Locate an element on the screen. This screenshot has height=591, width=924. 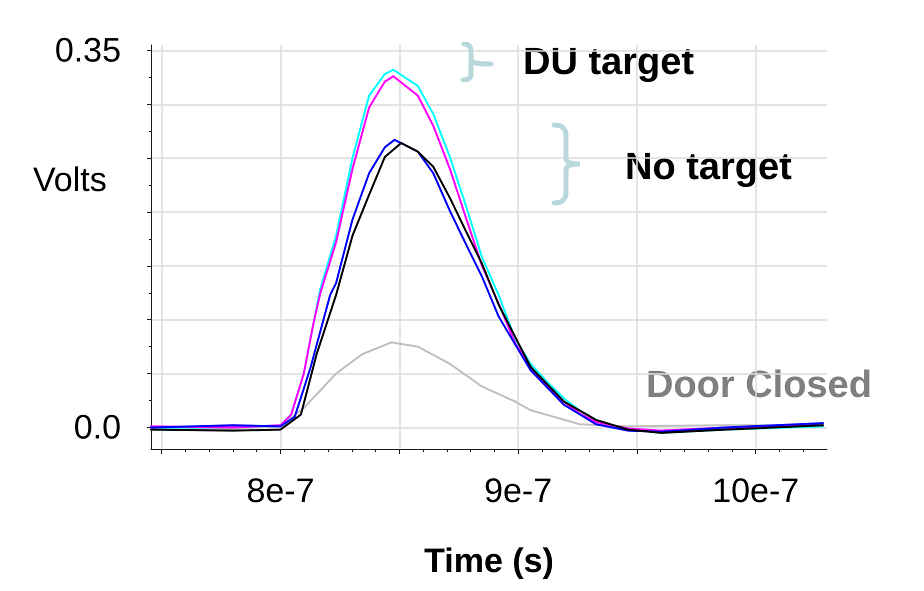
x-tick-label: 10e-7 is located at coordinates (756, 491).